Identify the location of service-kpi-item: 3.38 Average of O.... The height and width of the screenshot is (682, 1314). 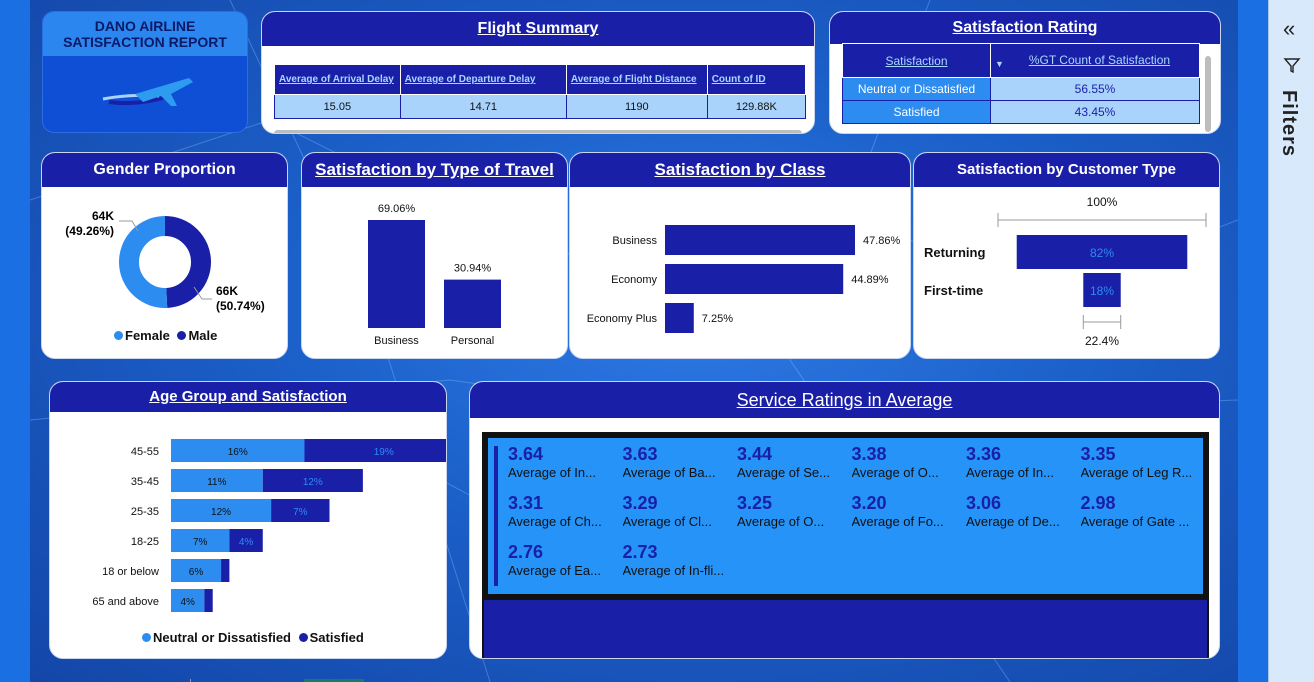
(907, 462).